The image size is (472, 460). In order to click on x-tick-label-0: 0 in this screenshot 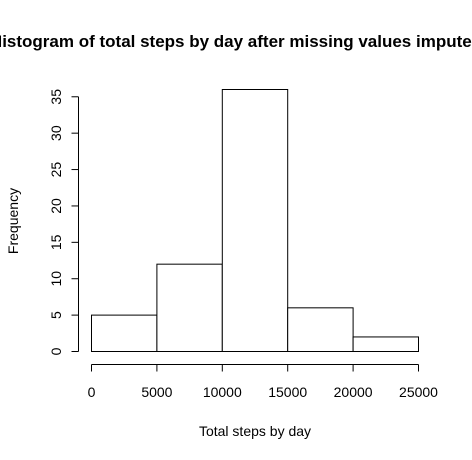, I will do `click(92, 392)`.